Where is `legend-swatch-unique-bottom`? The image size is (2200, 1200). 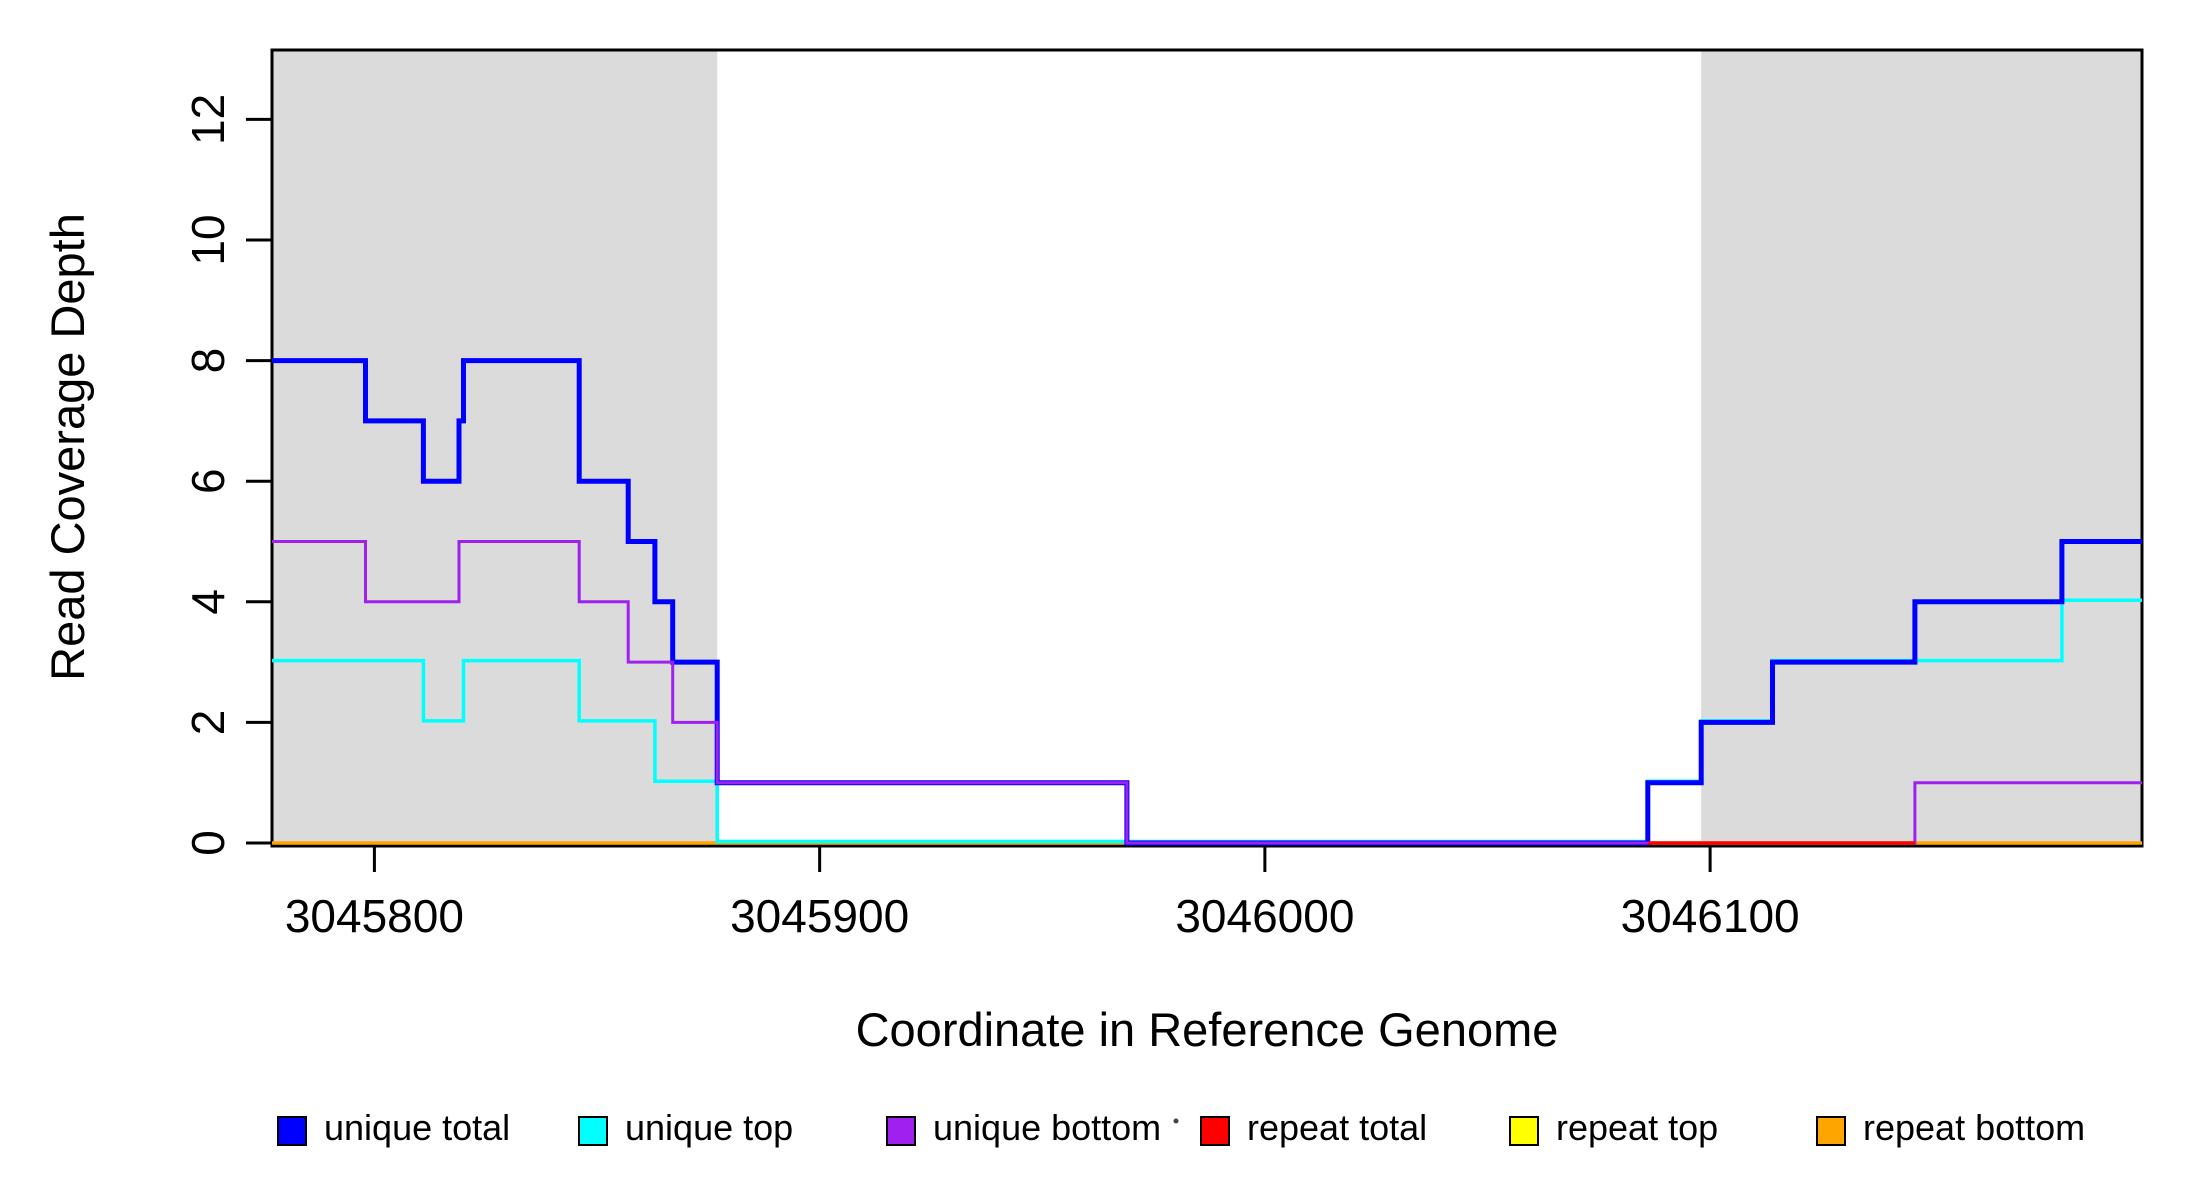
legend-swatch-unique-bottom is located at coordinates (901, 1131).